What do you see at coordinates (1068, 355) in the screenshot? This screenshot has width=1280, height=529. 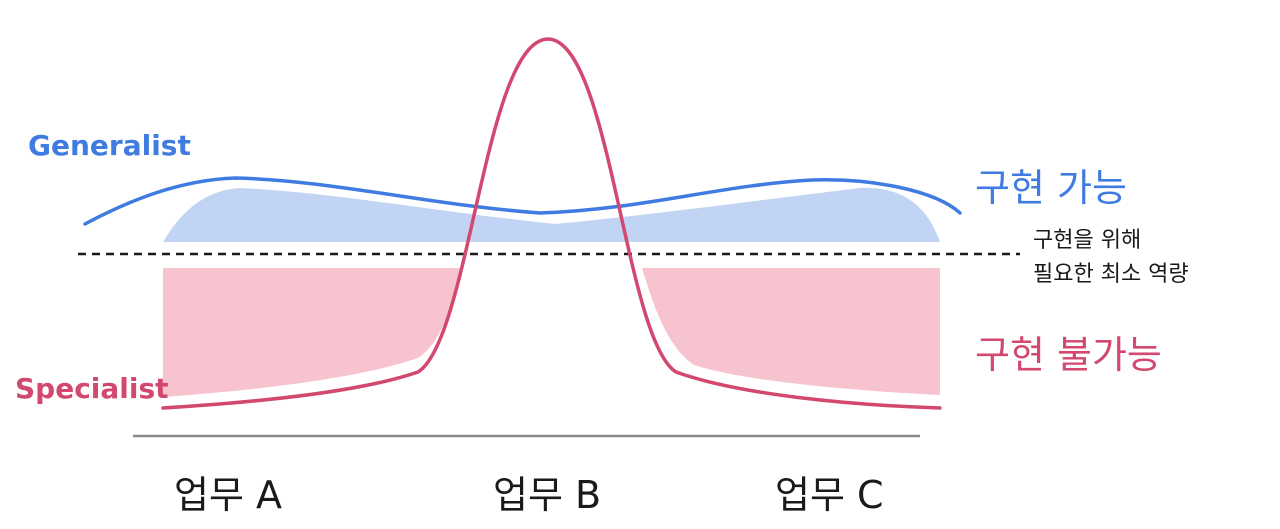 I see `impossible-zone-label: 구현 불가능` at bounding box center [1068, 355].